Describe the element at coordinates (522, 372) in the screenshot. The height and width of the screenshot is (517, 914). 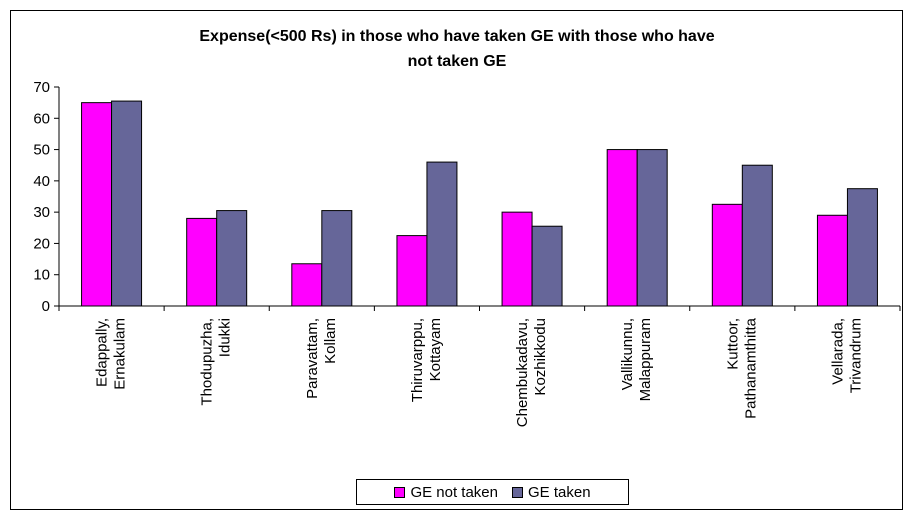
I see `category-label-line: Chembukadavu,` at that location.